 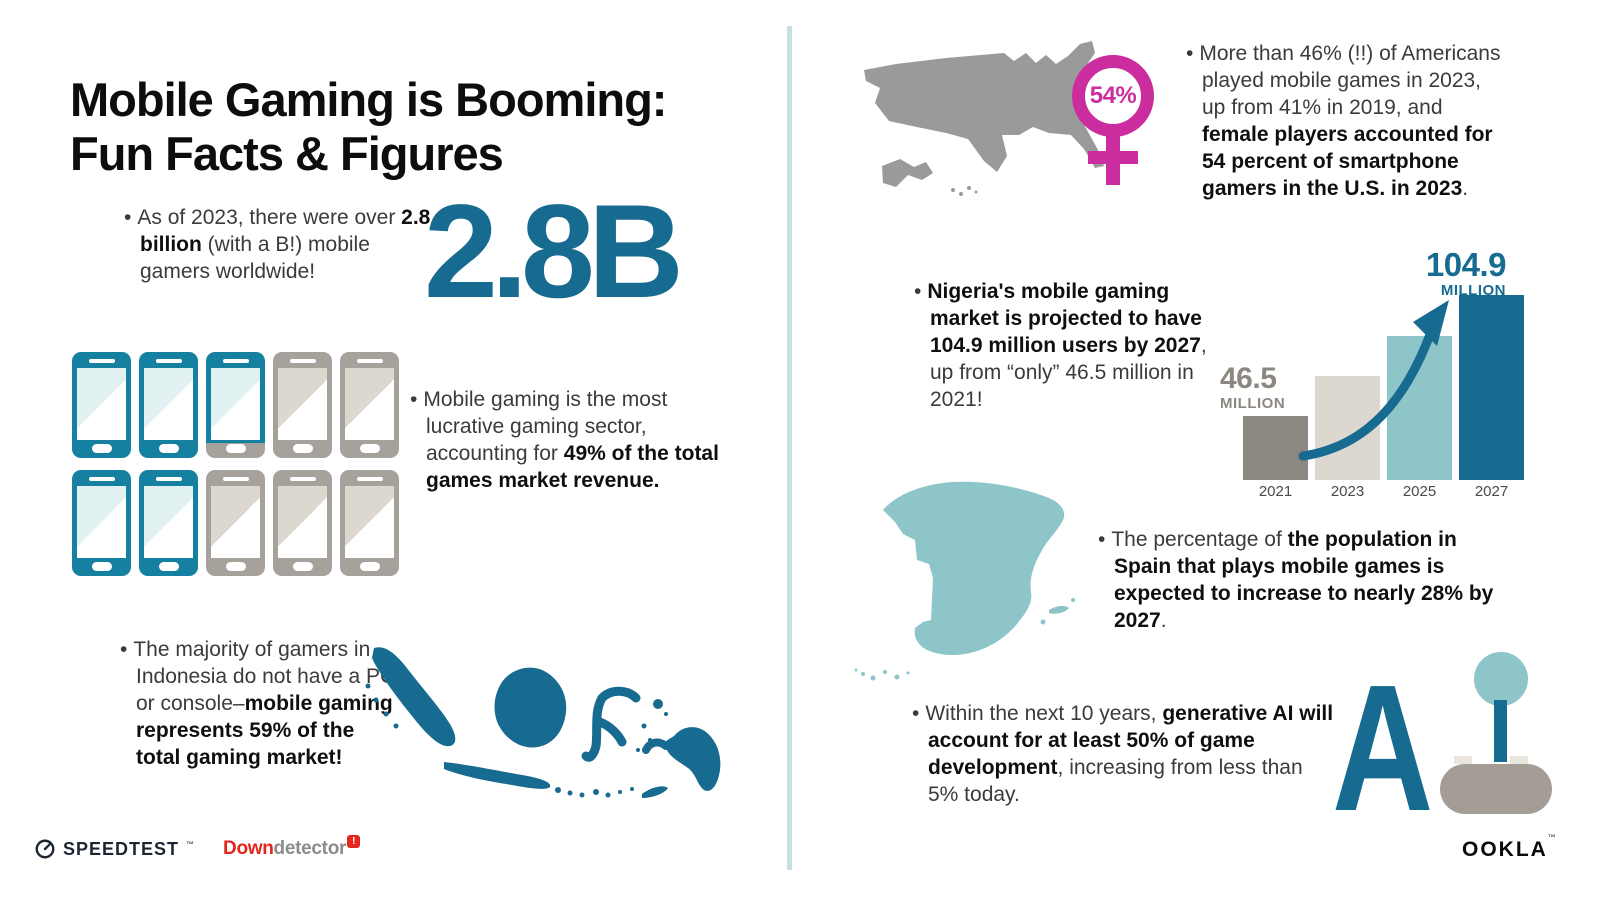 I want to click on fact-text-bold: 49% of the total games market revenue., so click(x=572, y=467).